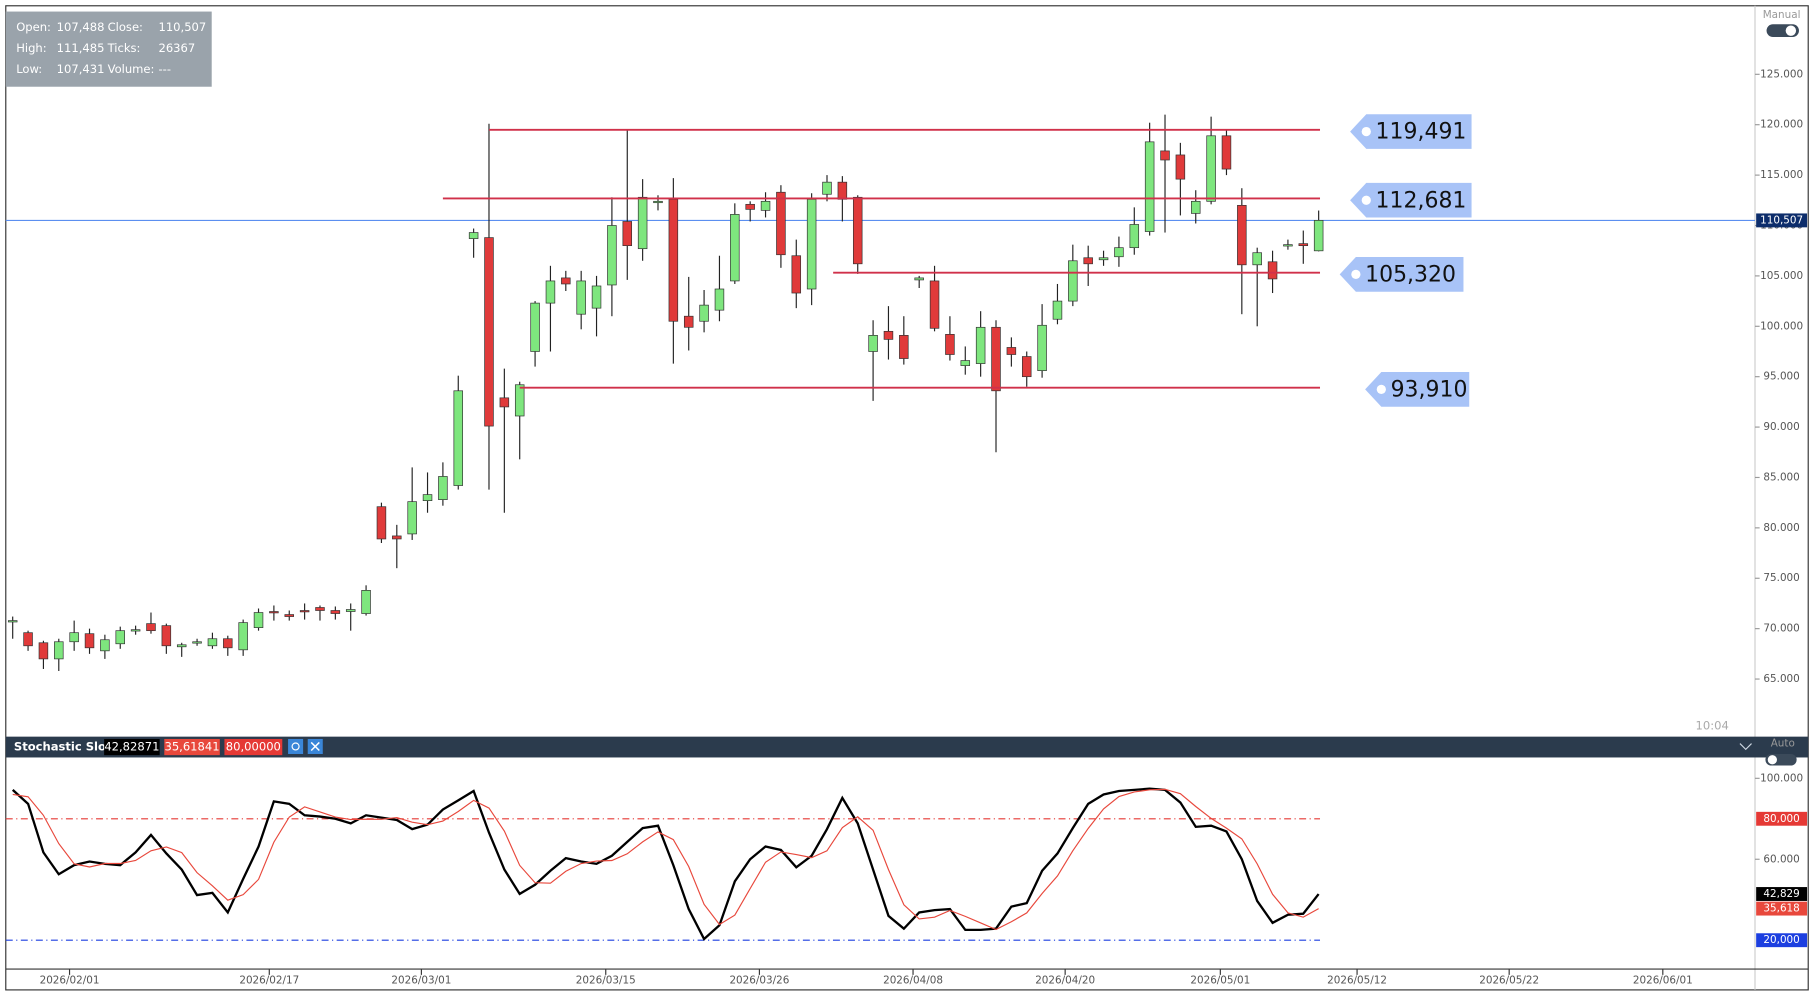  Describe the element at coordinates (33, 27) in the screenshot. I see `info-label: Open:` at that location.